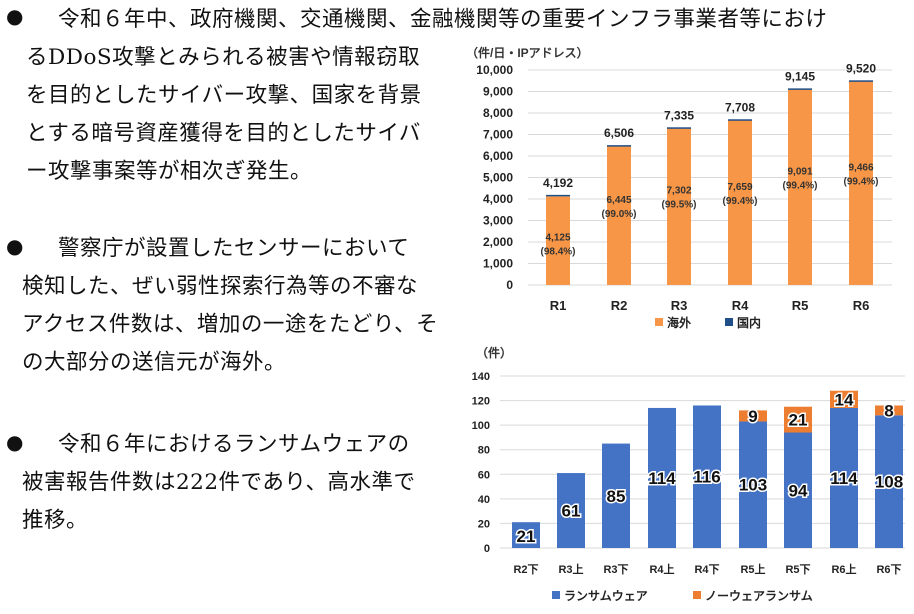 The width and height of the screenshot is (914, 614). Describe the element at coordinates (498, 199) in the screenshot. I see `y-tick-label: 4,000` at that location.